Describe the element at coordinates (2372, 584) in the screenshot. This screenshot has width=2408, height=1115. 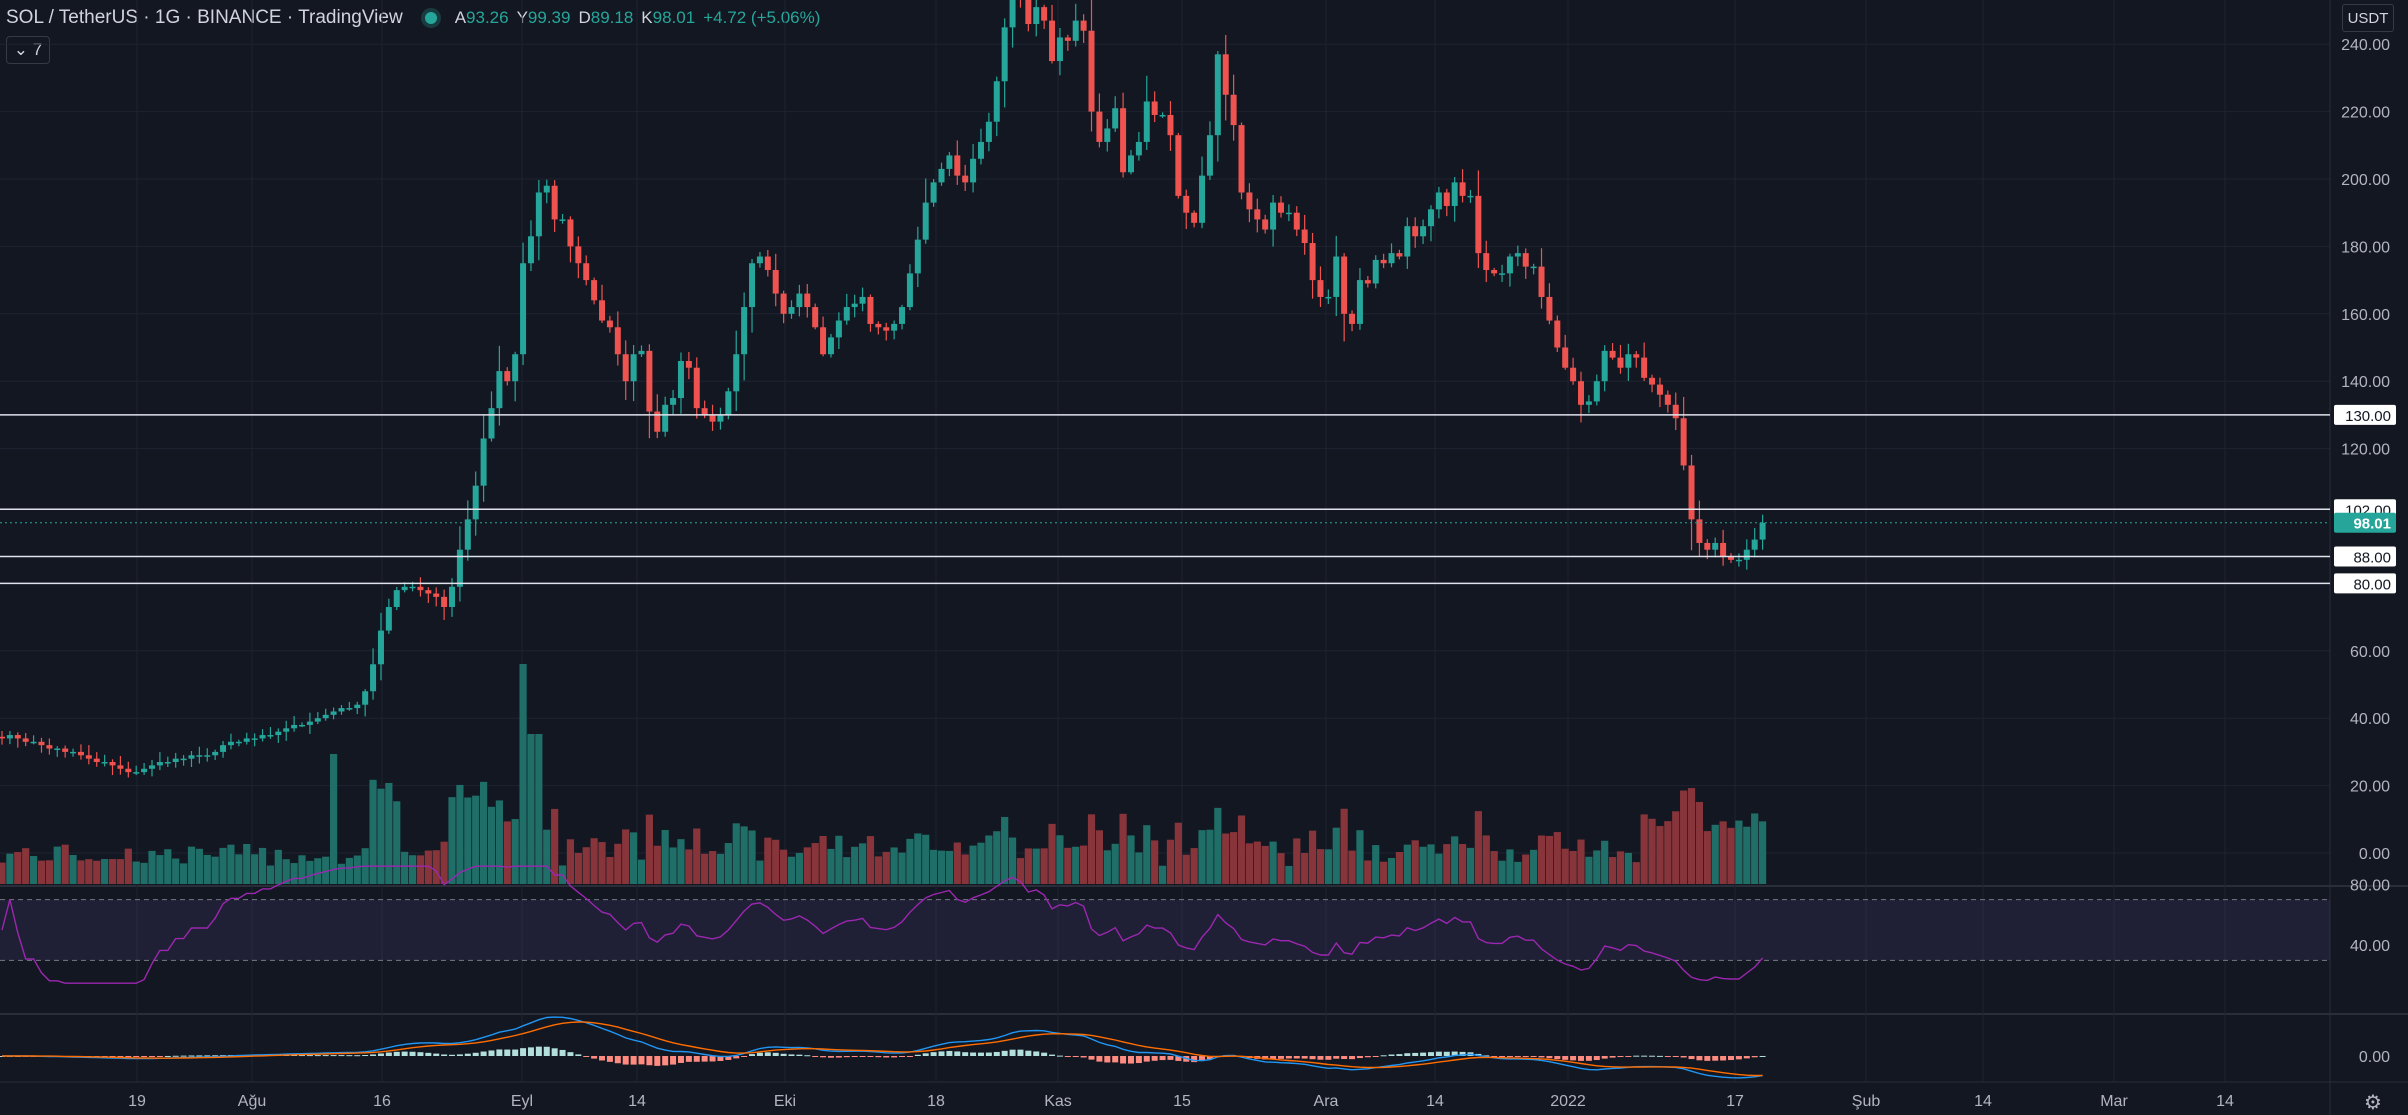
I see `level-label: 80.00` at that location.